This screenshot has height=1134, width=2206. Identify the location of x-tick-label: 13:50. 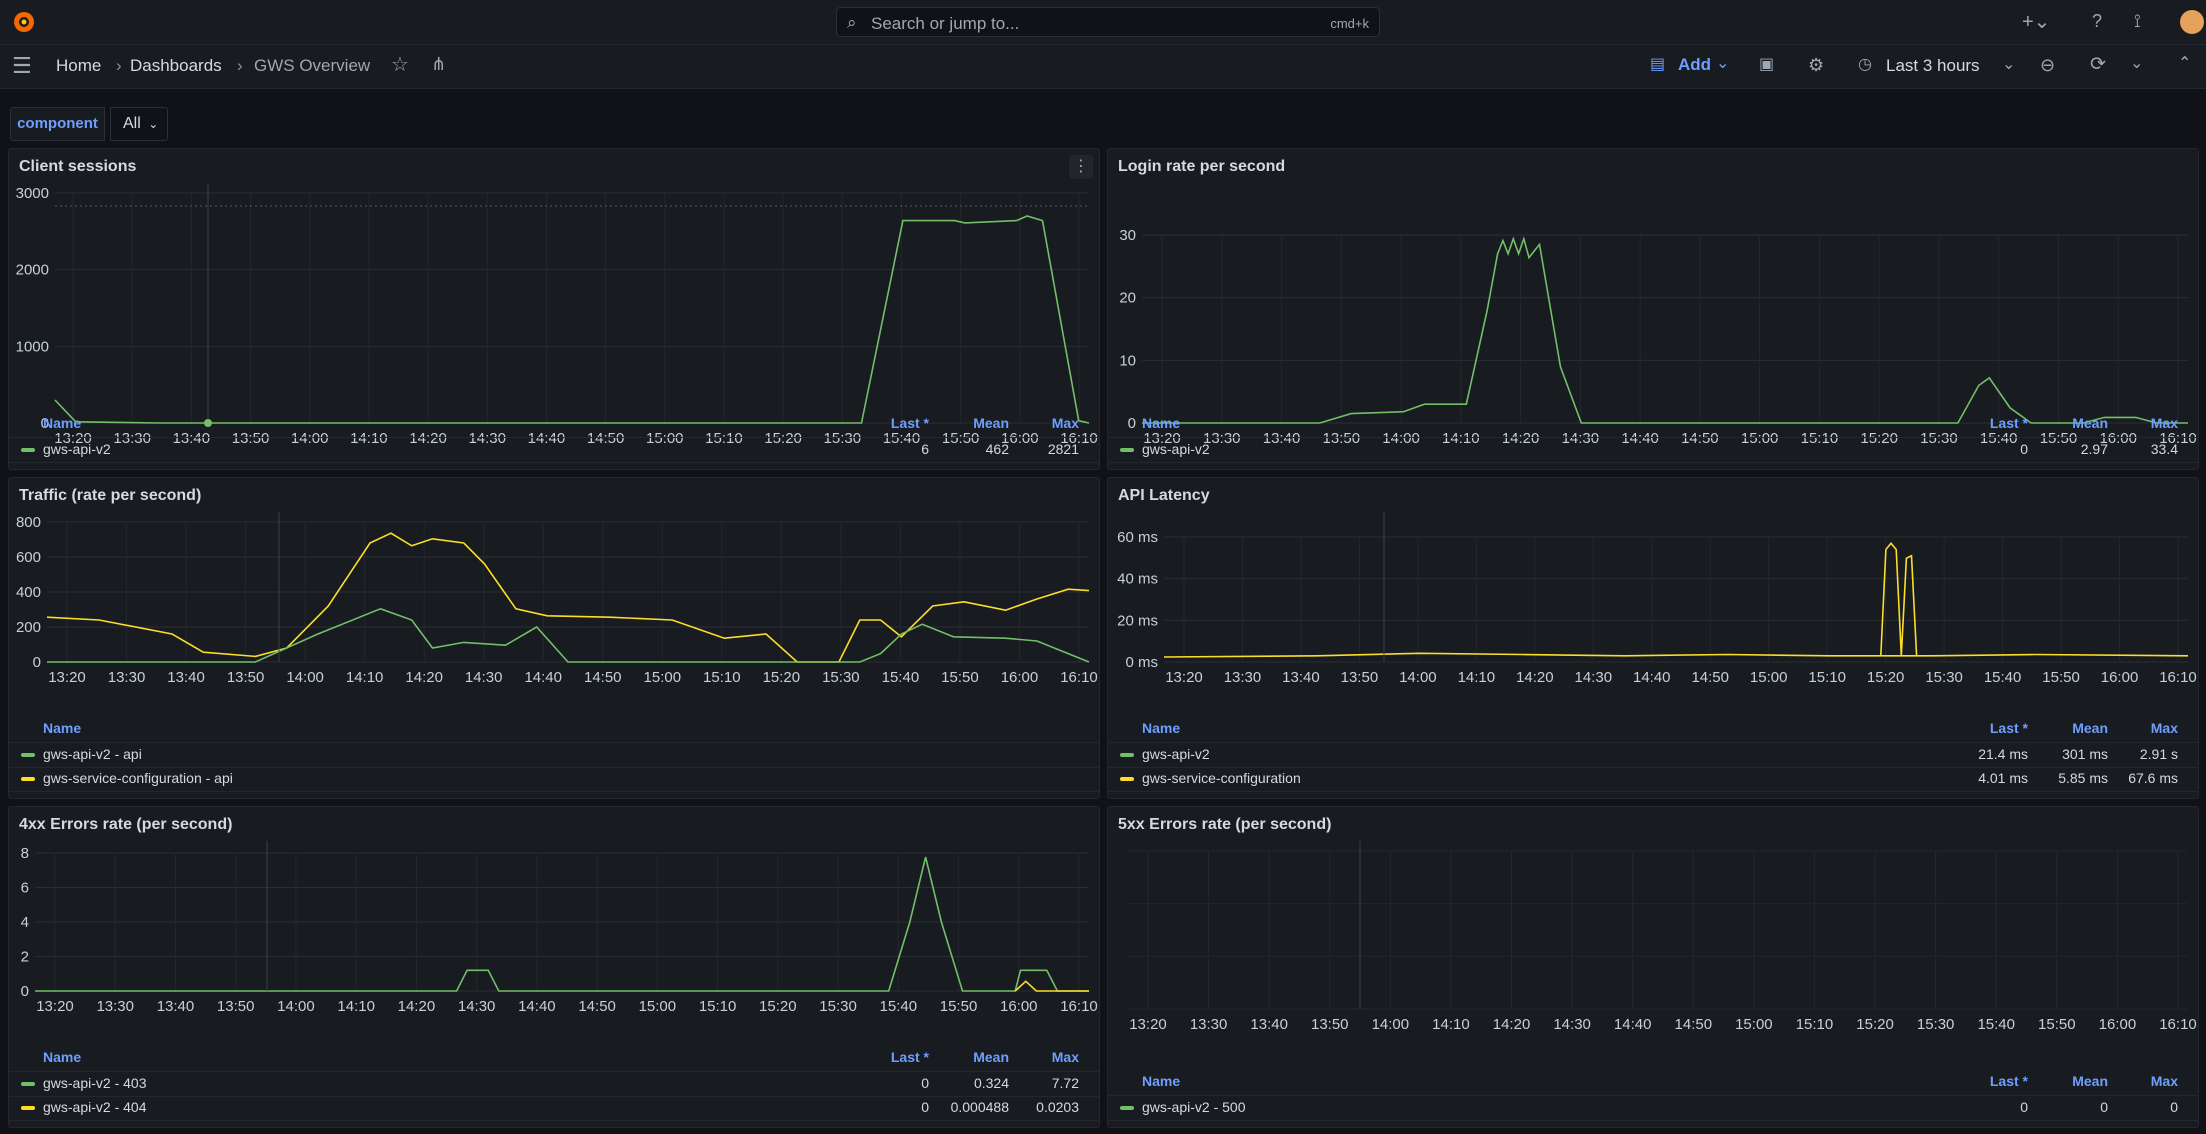
(246, 677).